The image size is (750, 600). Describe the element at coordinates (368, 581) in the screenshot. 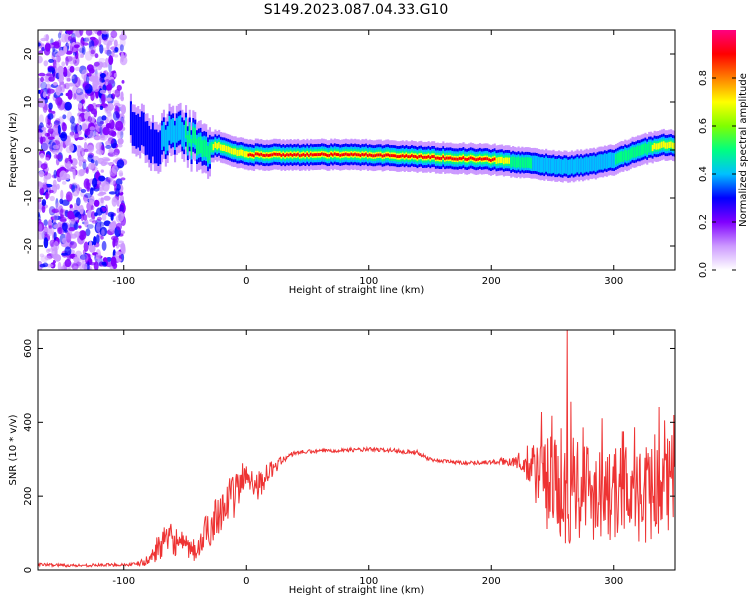

I see `snr-xtick-label: 100` at that location.